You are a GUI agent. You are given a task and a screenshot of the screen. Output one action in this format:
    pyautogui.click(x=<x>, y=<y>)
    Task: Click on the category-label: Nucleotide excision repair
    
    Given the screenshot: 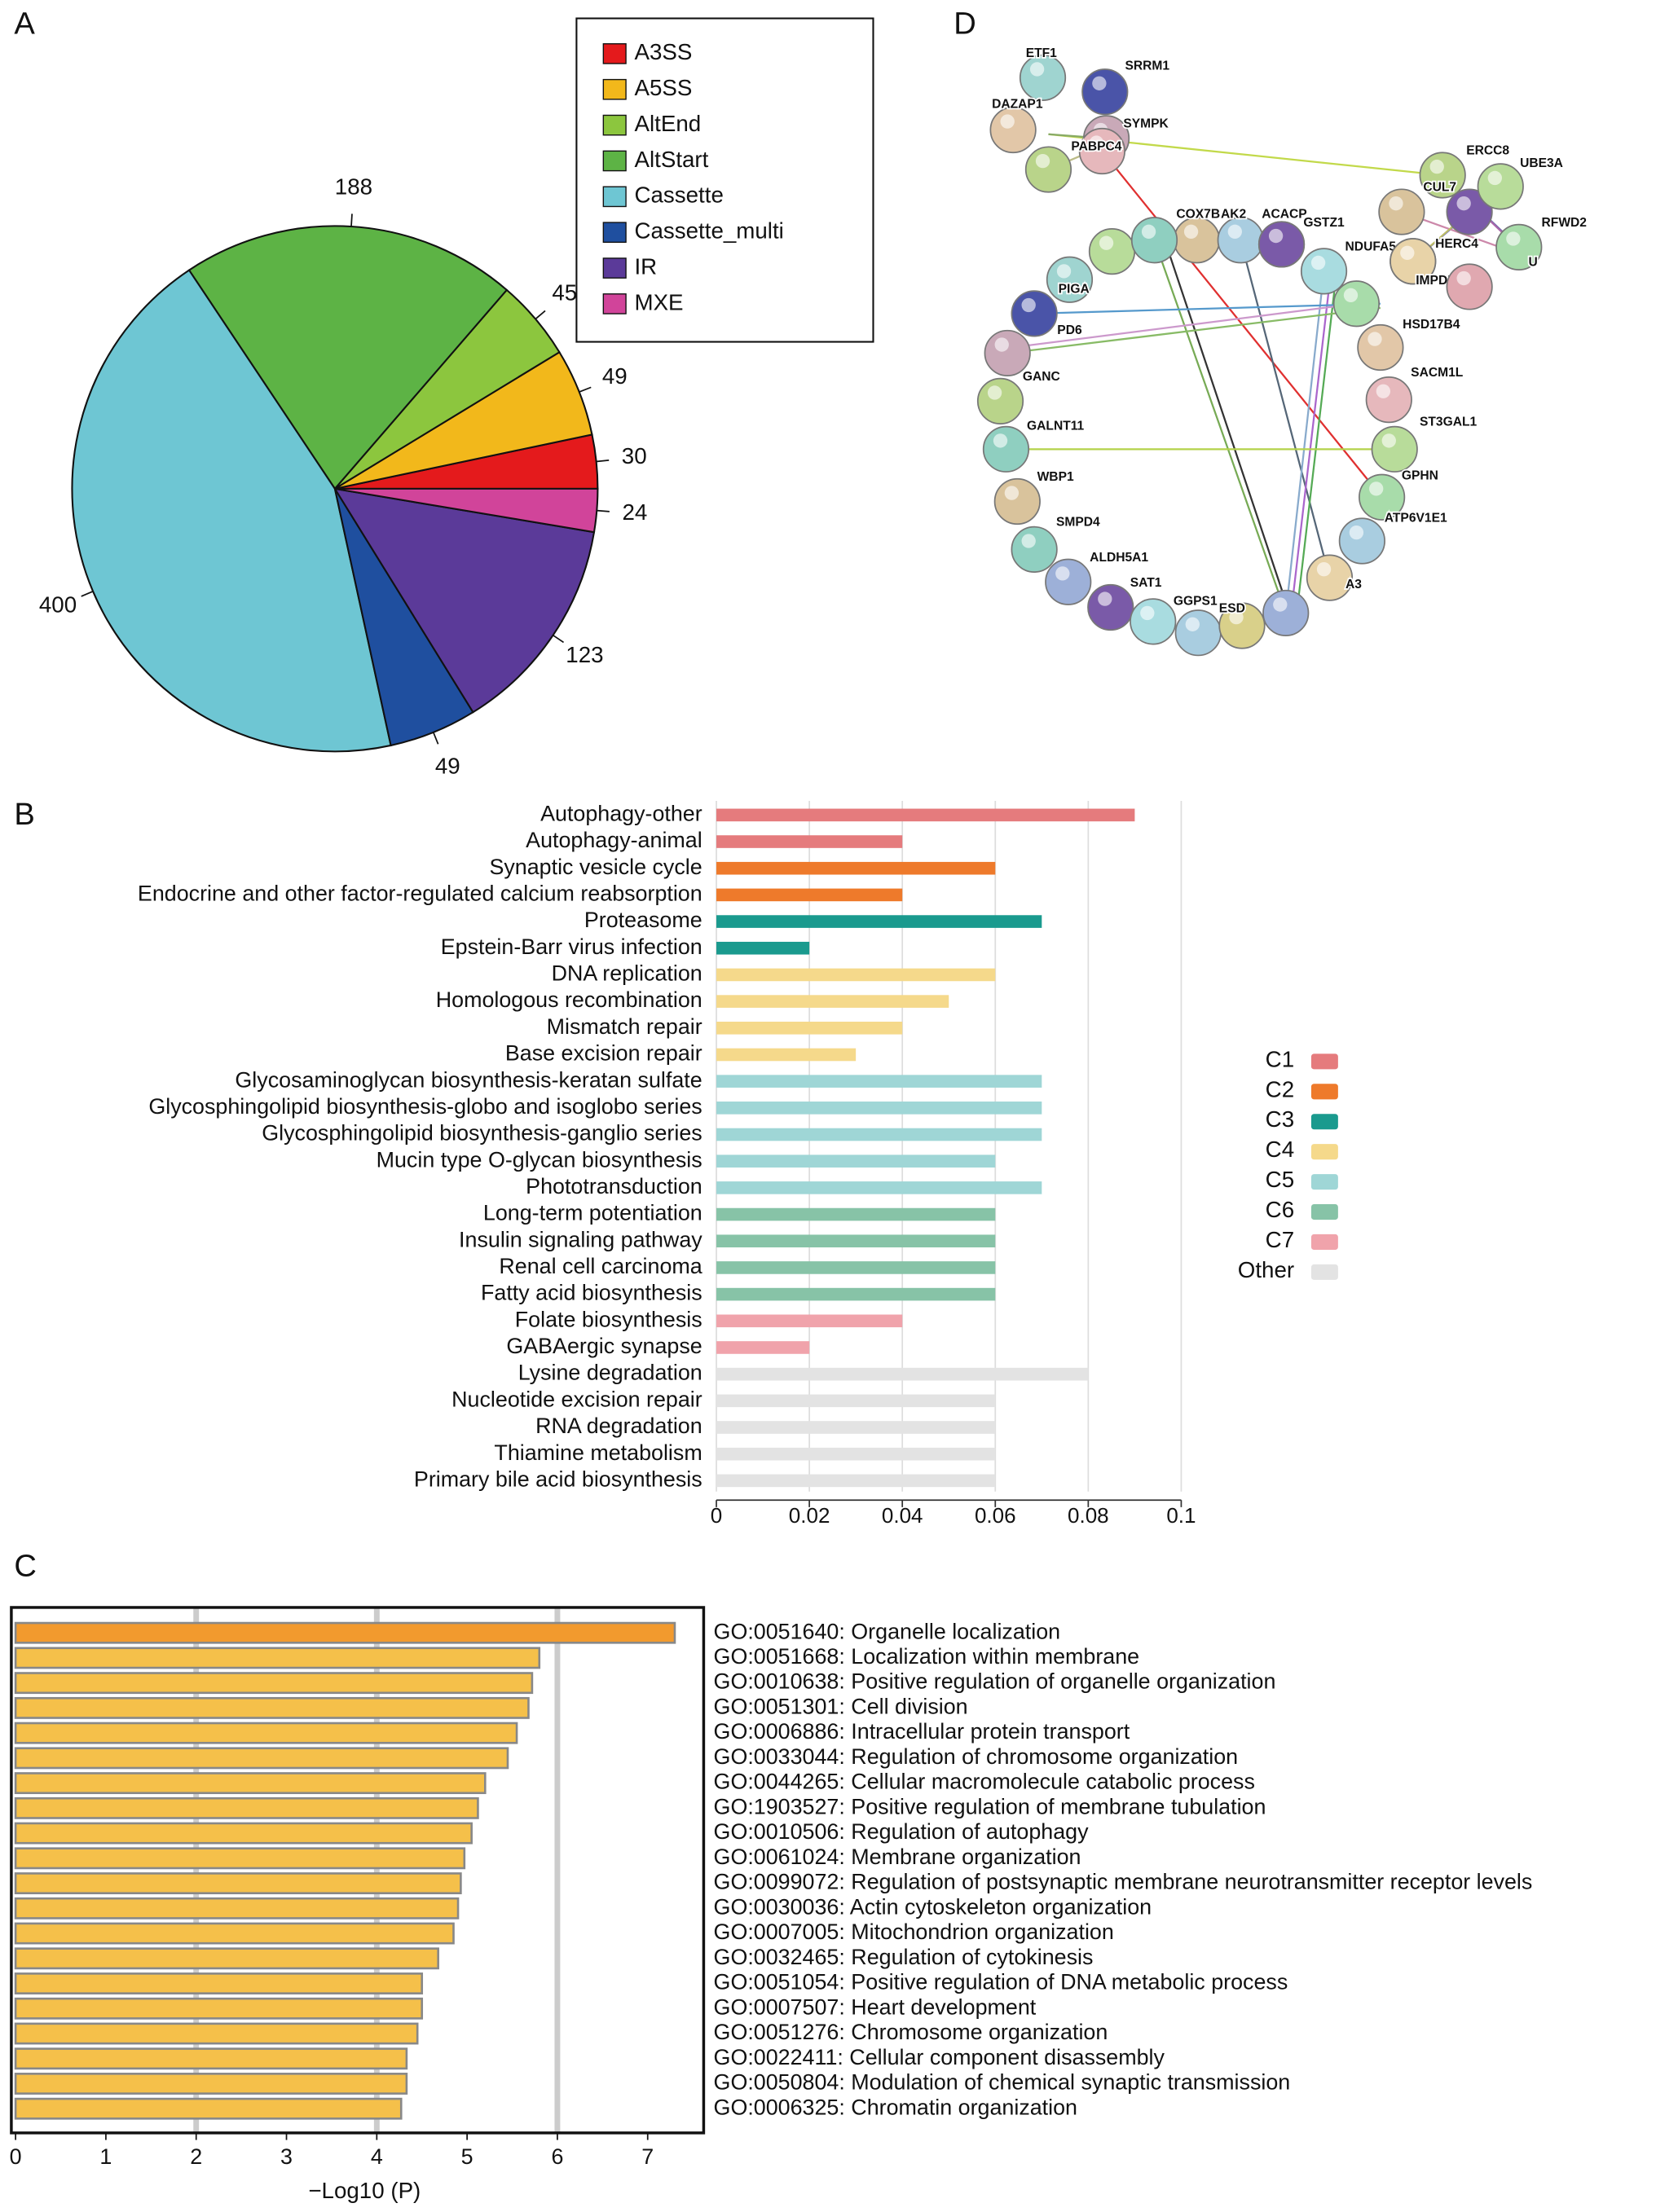 What is the action you would take?
    pyautogui.click(x=576, y=1399)
    